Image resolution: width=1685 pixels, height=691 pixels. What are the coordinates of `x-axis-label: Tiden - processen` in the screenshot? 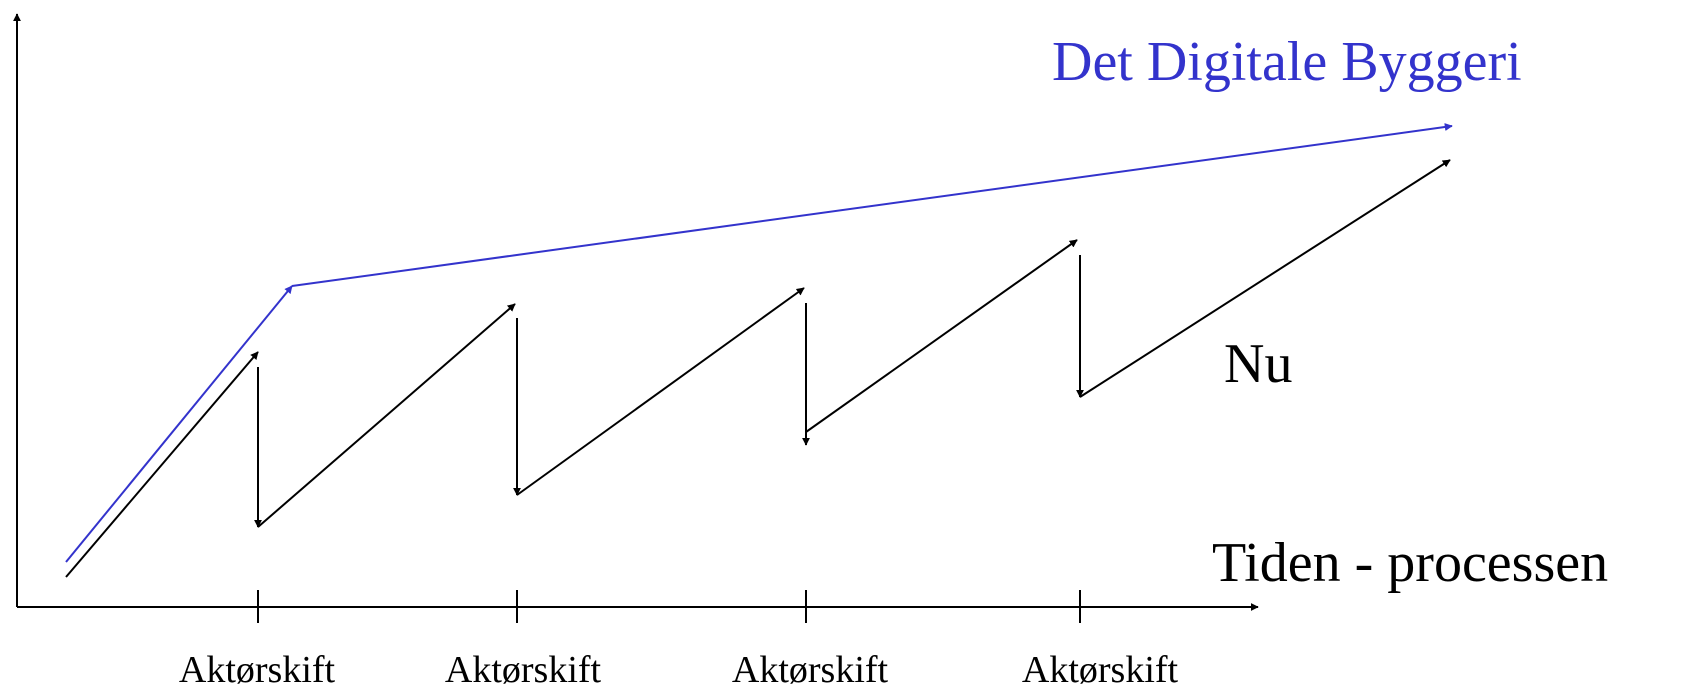 It's located at (1410, 563).